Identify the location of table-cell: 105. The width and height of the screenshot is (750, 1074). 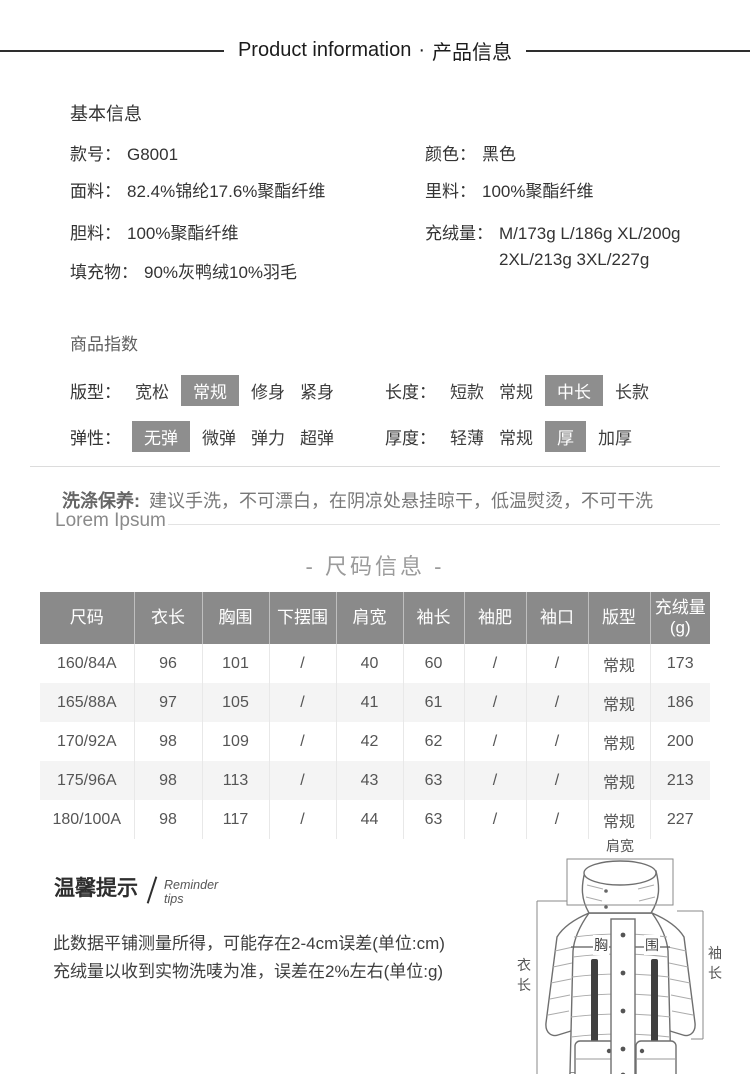
(236, 702).